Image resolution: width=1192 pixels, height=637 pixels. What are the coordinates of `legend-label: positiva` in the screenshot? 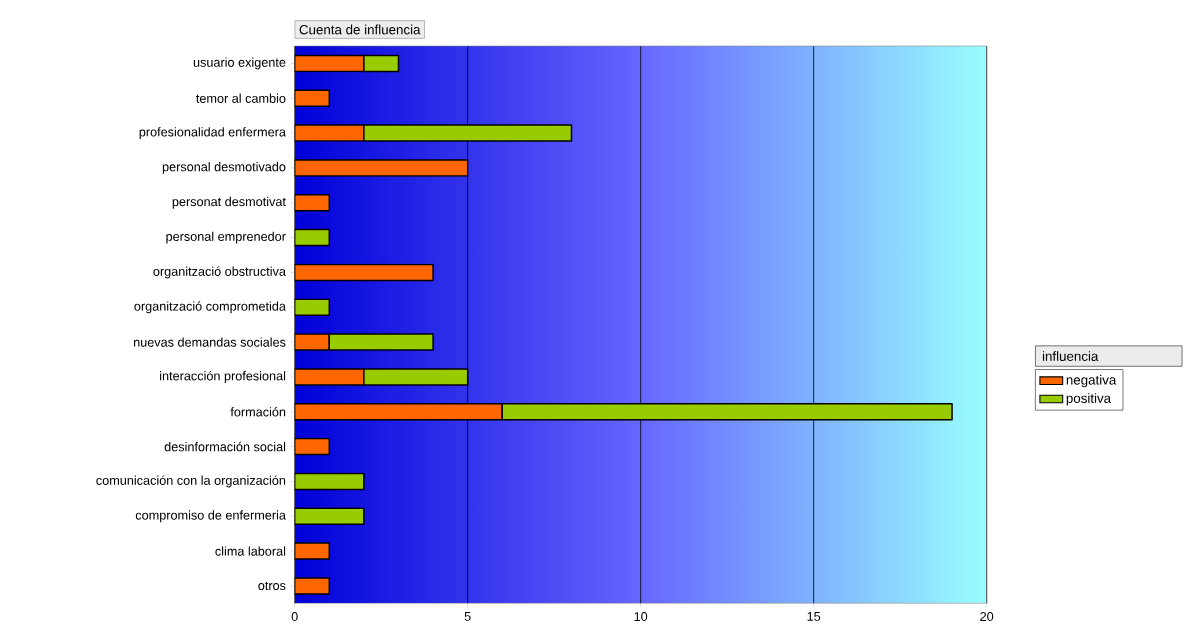 It's located at (1089, 399).